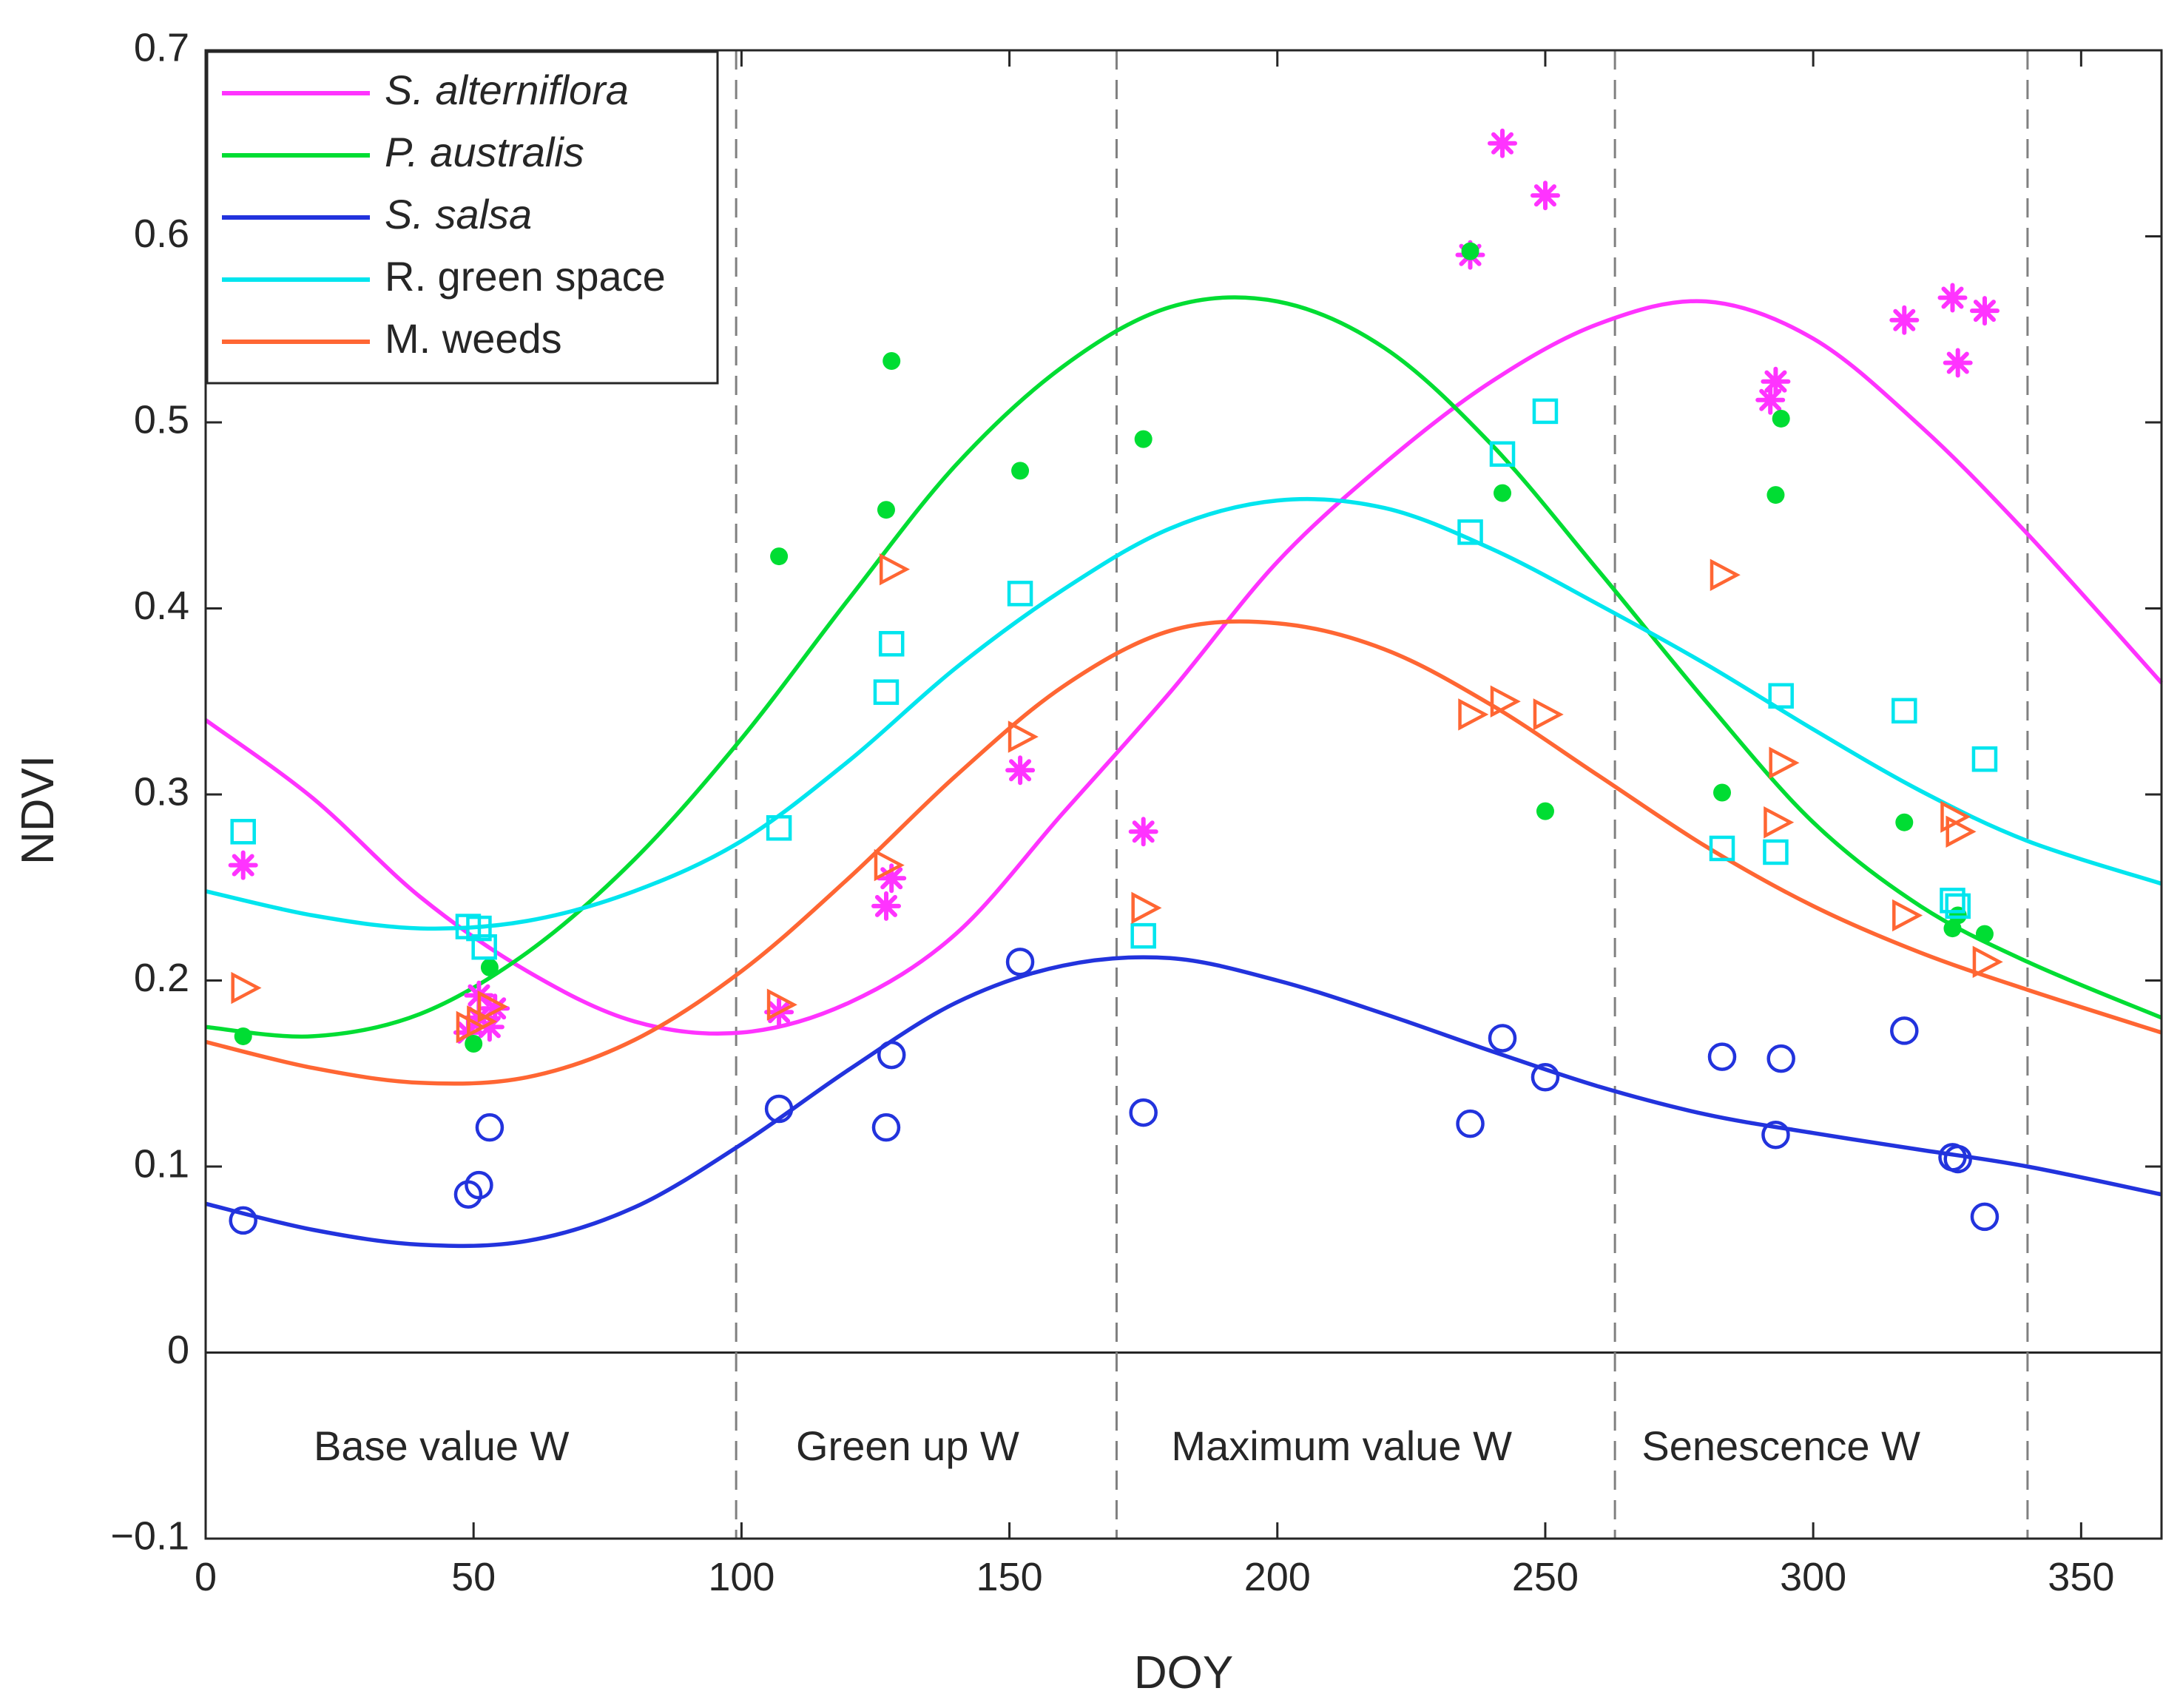  What do you see at coordinates (484, 152) in the screenshot?
I see `legend-label-1: P. australis` at bounding box center [484, 152].